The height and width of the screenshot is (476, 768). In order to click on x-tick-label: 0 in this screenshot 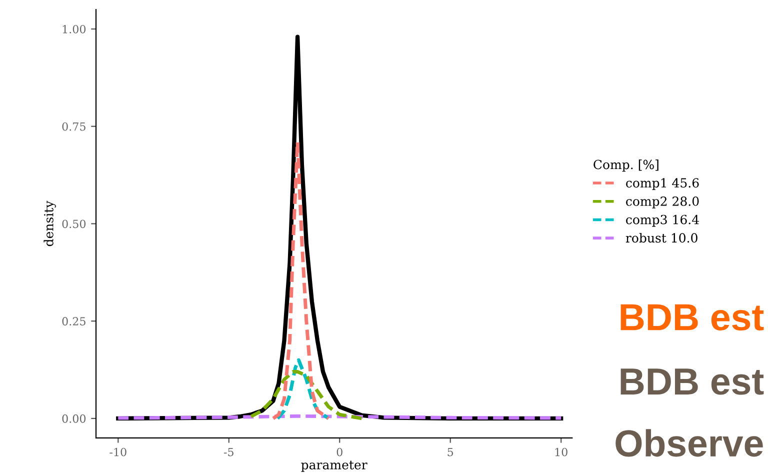, I will do `click(339, 452)`.